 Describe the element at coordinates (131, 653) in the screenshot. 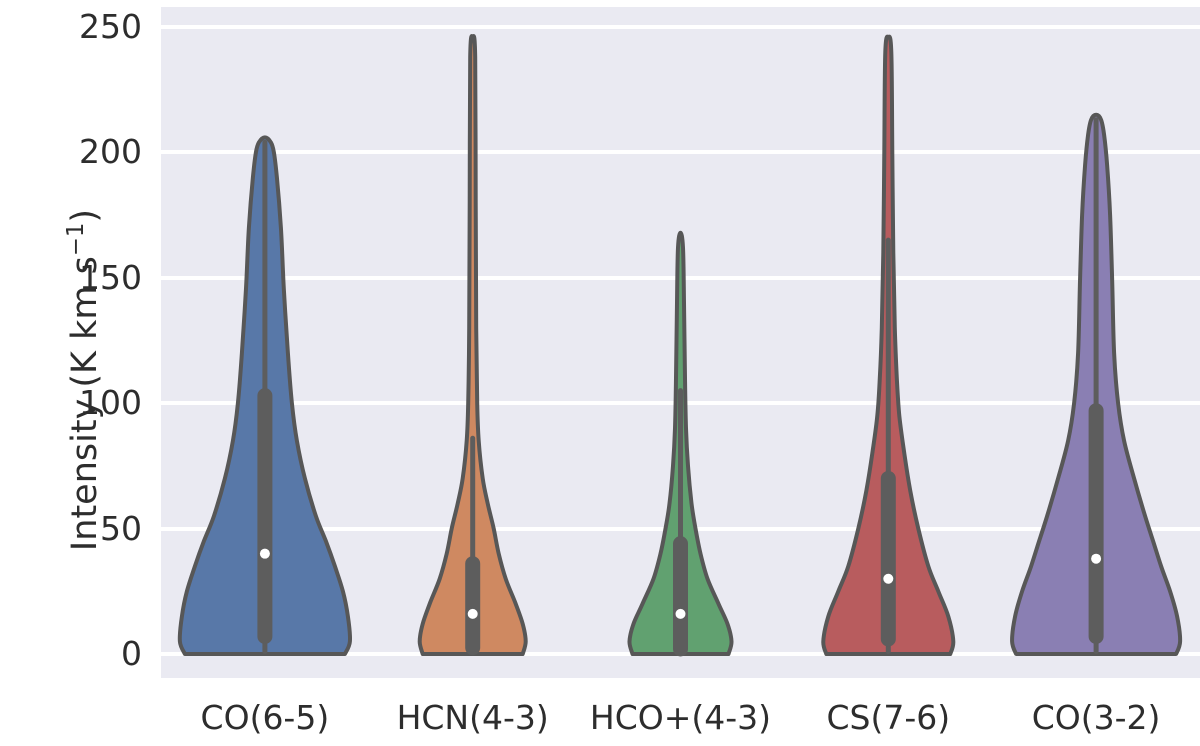

I see `y-tick-label-0: 0` at that location.